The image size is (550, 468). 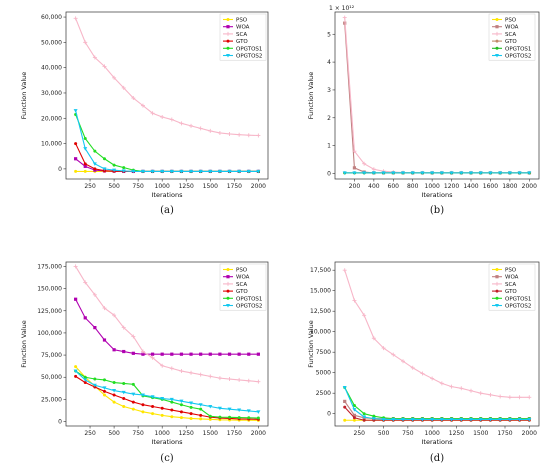 What do you see at coordinates (51, 144) in the screenshot?
I see `y-tick-label: 10,000` at bounding box center [51, 144].